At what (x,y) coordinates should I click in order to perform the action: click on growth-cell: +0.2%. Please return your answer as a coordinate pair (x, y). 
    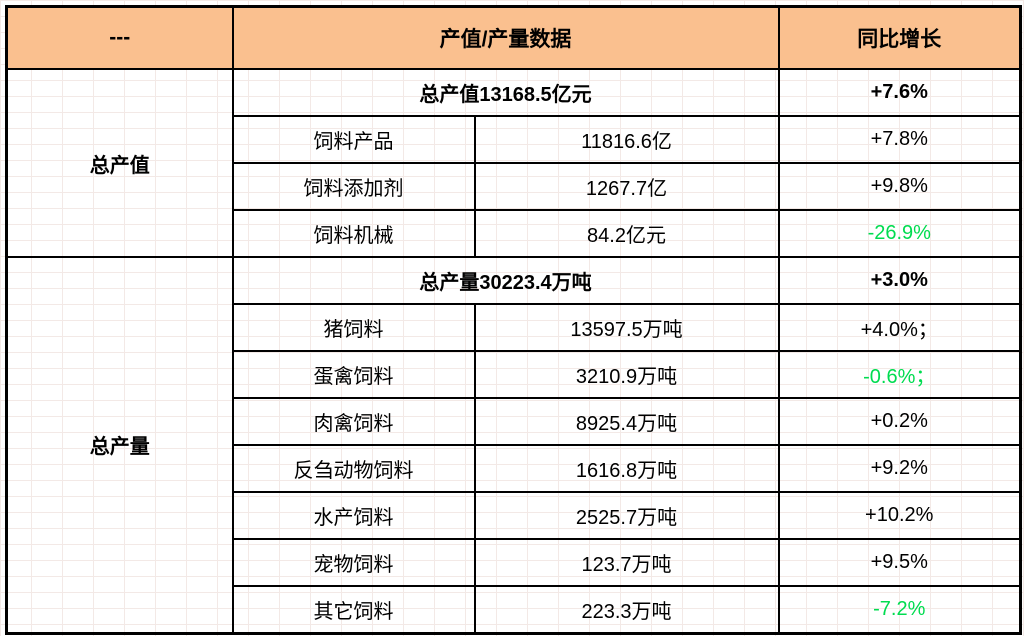
    Looking at the image, I should click on (899, 421).